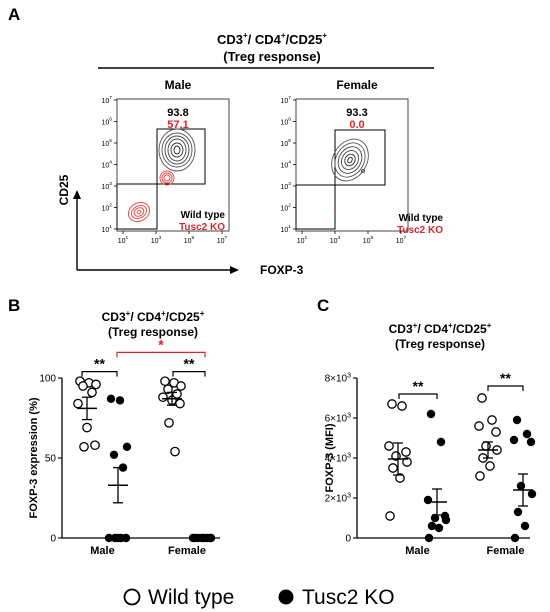  What do you see at coordinates (177, 125) in the screenshot?
I see `ko-percentage: 57.1` at bounding box center [177, 125].